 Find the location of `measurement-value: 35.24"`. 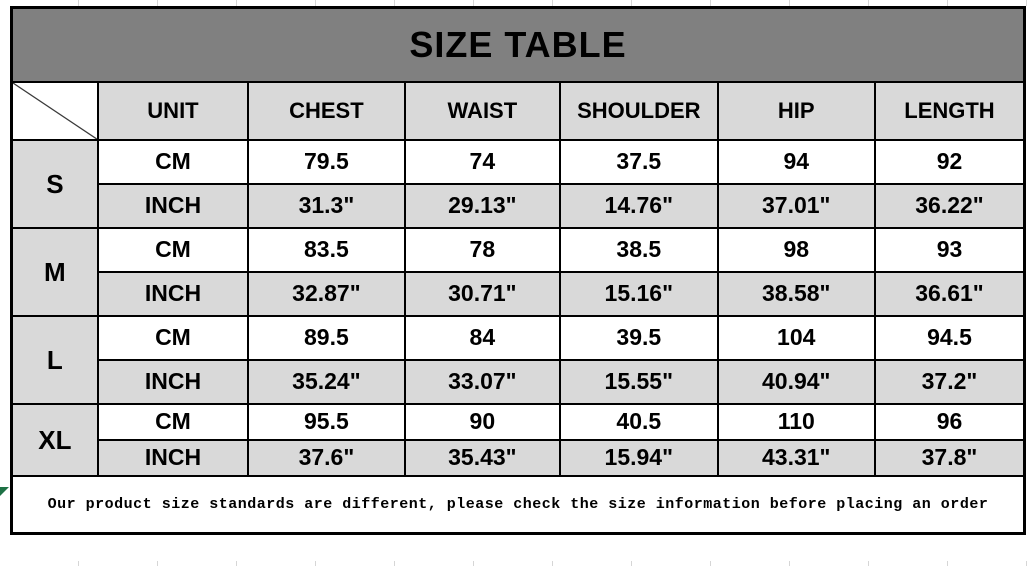

measurement-value: 35.24" is located at coordinates (326, 381).